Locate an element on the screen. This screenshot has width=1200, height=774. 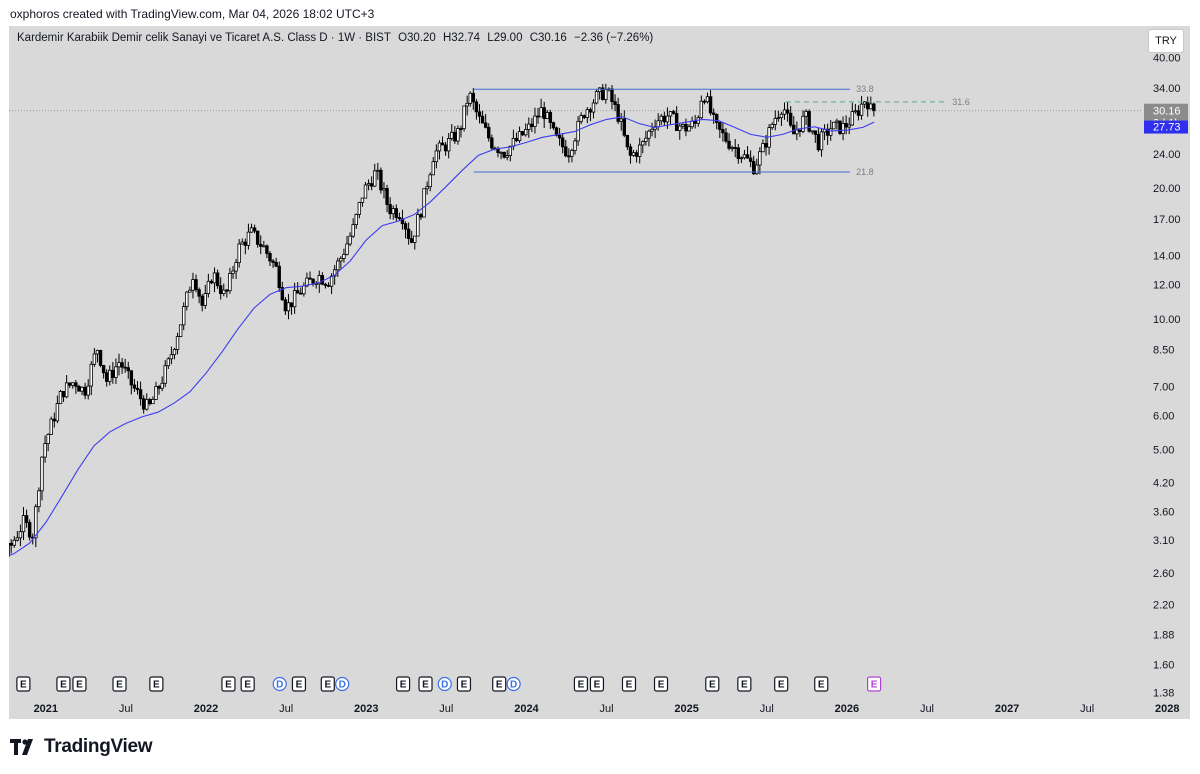
price-axis-label: 1.60 is located at coordinates (1163, 666).